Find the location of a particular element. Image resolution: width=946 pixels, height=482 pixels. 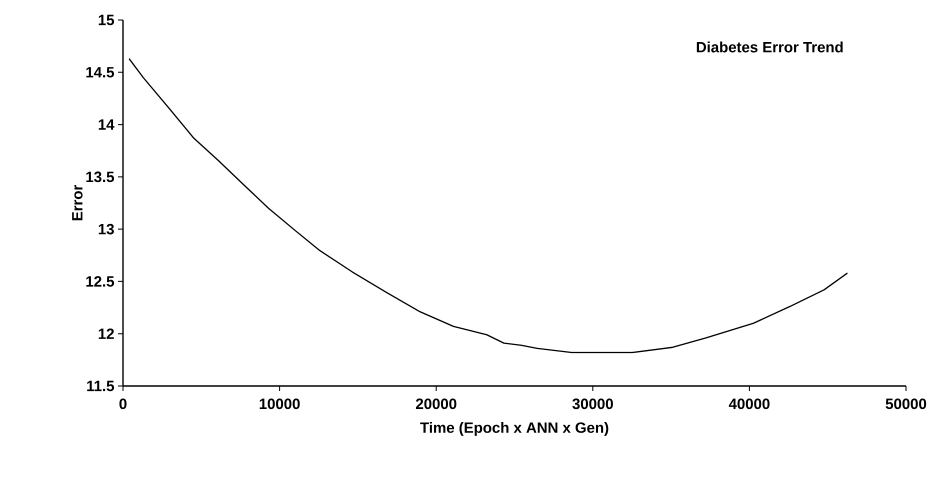

x-tick-label: 40000 is located at coordinates (749, 404).